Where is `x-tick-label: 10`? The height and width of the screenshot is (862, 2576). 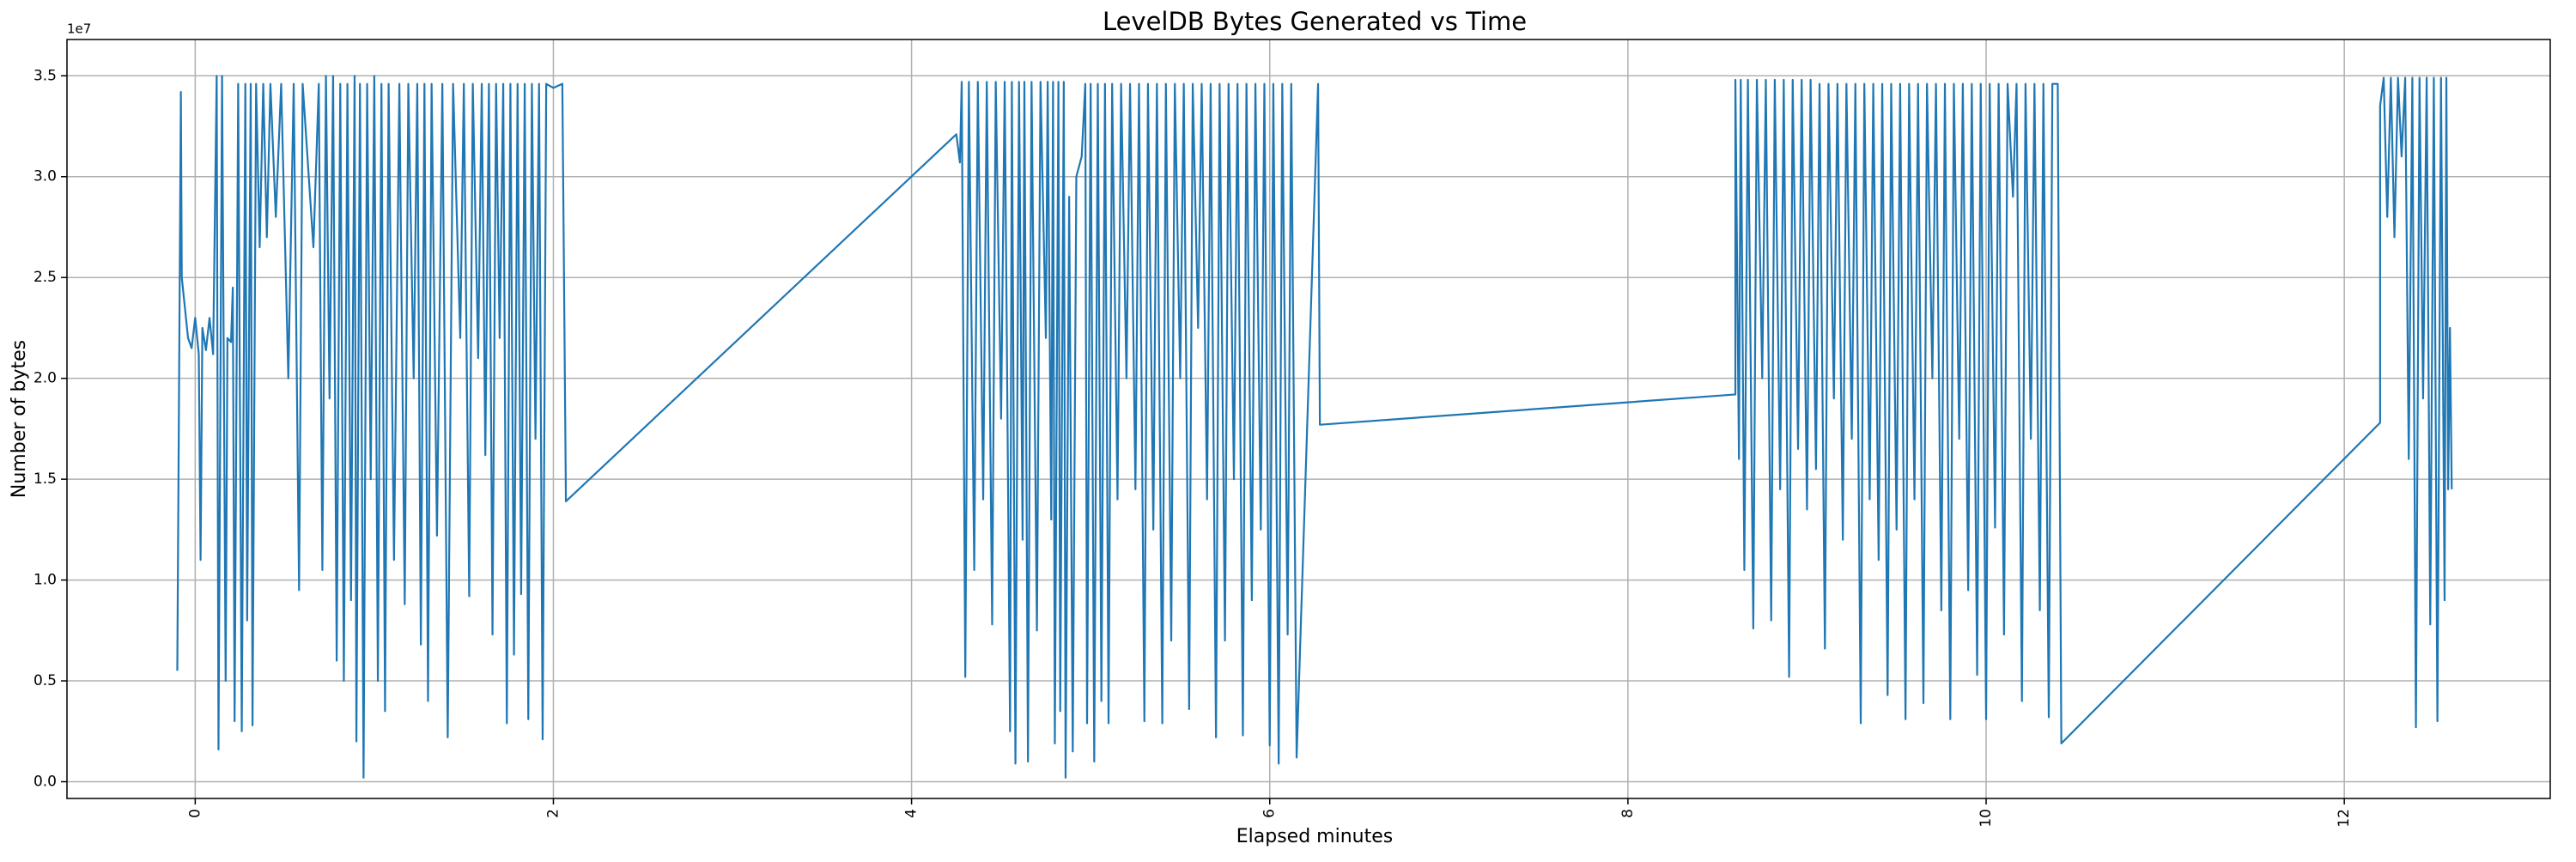
x-tick-label: 10 is located at coordinates (1987, 818).